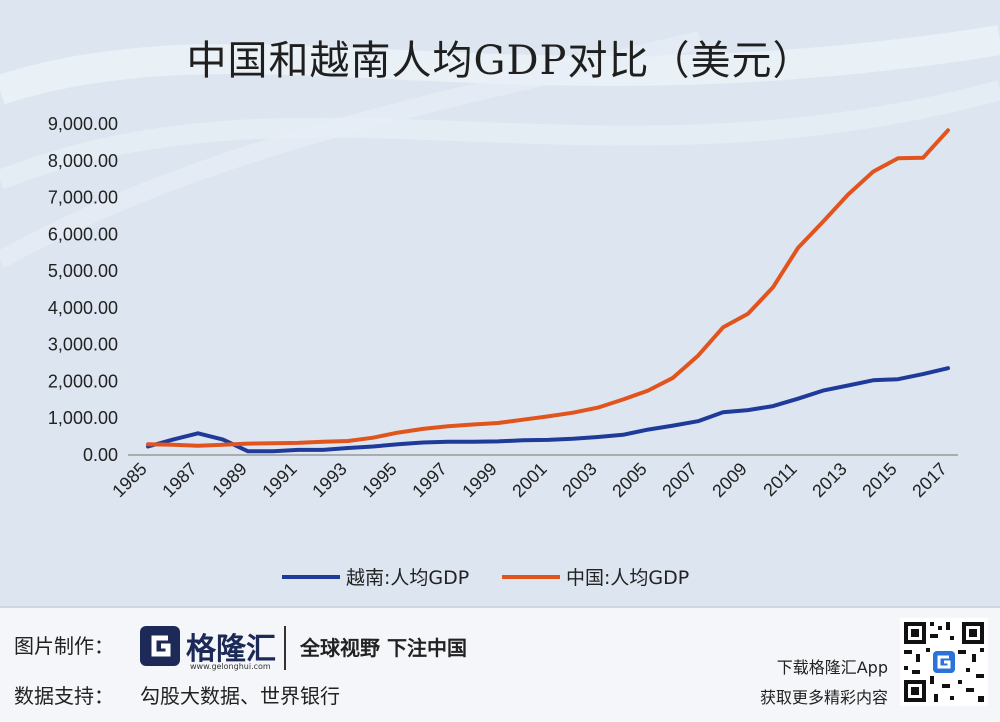 The height and width of the screenshot is (722, 1000). Describe the element at coordinates (285, 648) in the screenshot. I see `footer-divider` at that location.